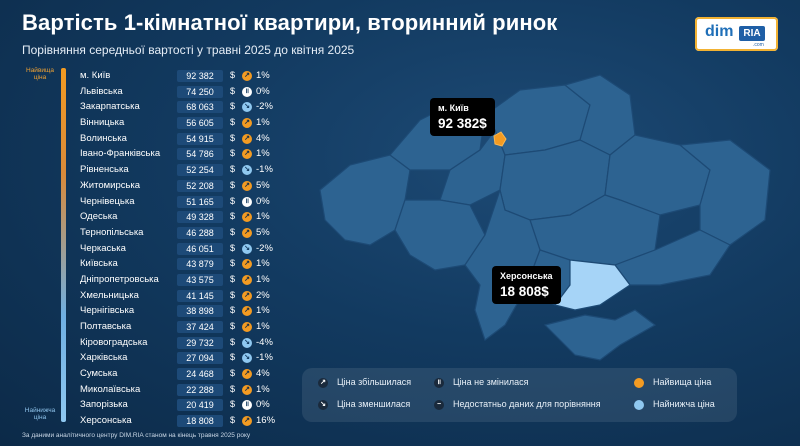 This screenshot has height=446, width=800. I want to click on table-row: Рівненська 52 254 $ ↘ -1%, so click(176, 170).